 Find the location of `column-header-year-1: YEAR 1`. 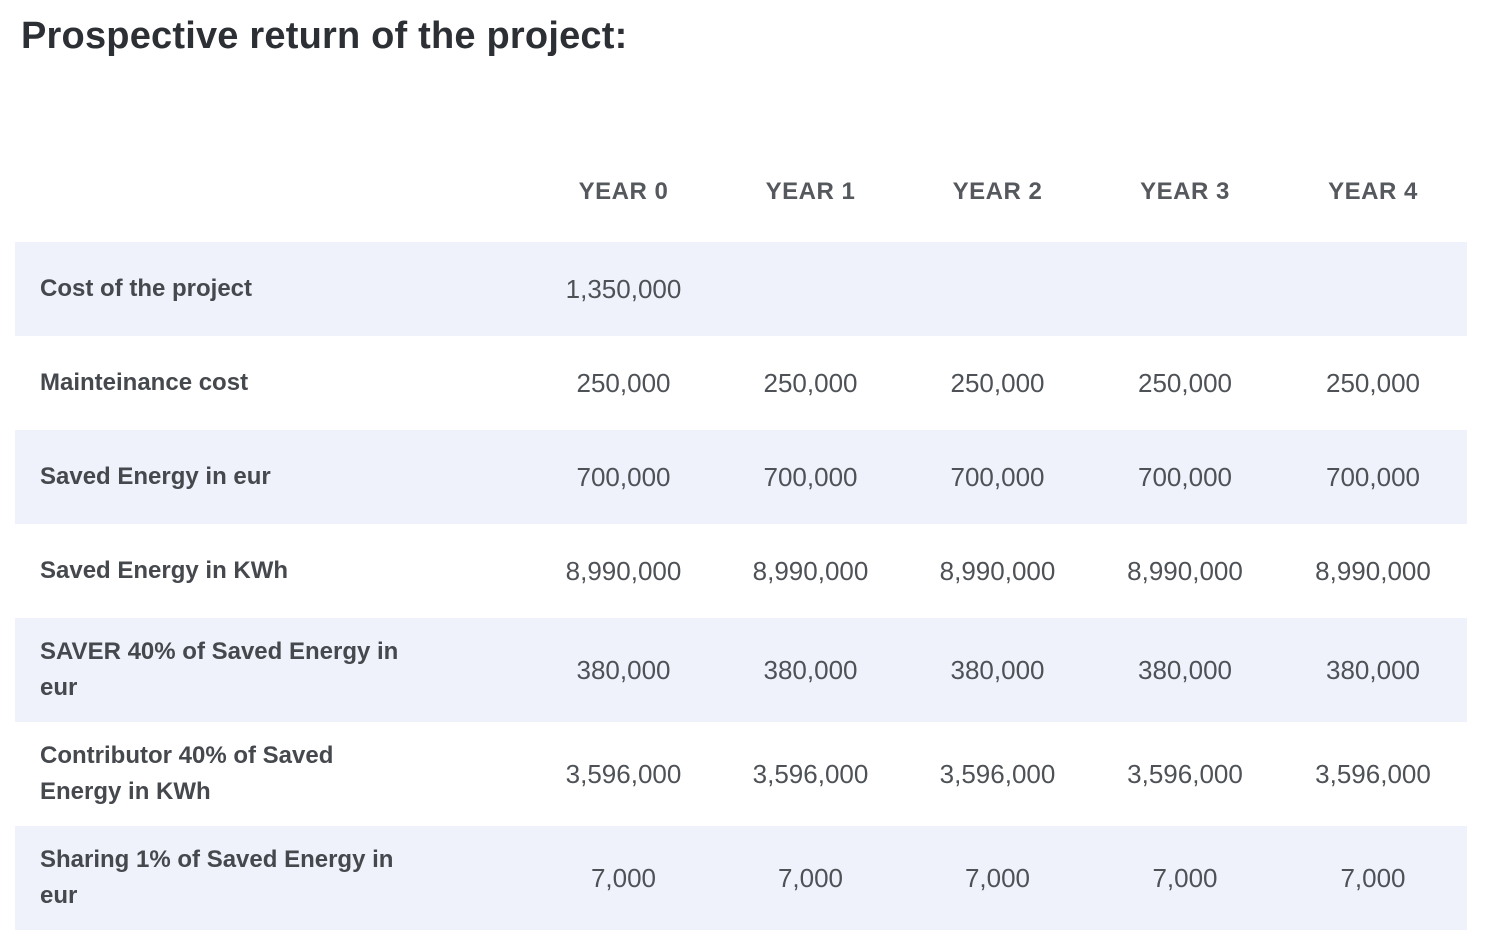

column-header-year-1: YEAR 1 is located at coordinates (810, 150).